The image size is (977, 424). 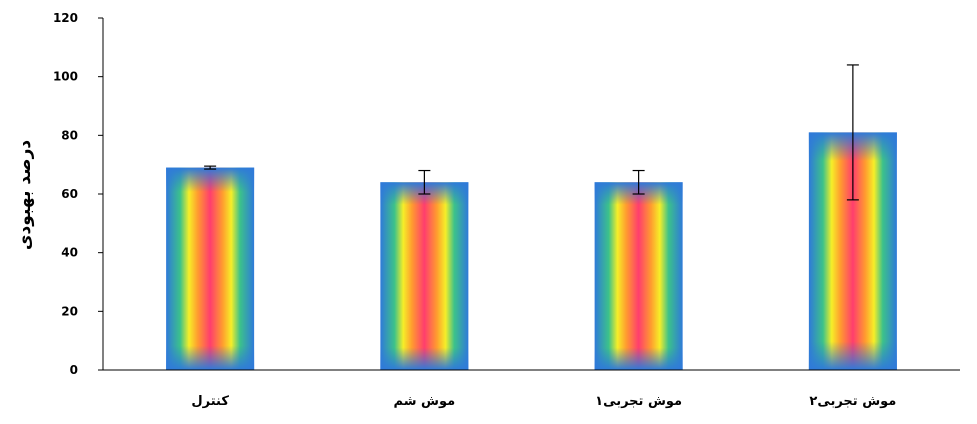 What do you see at coordinates (69, 194) in the screenshot?
I see `y-tick-label: 60` at bounding box center [69, 194].